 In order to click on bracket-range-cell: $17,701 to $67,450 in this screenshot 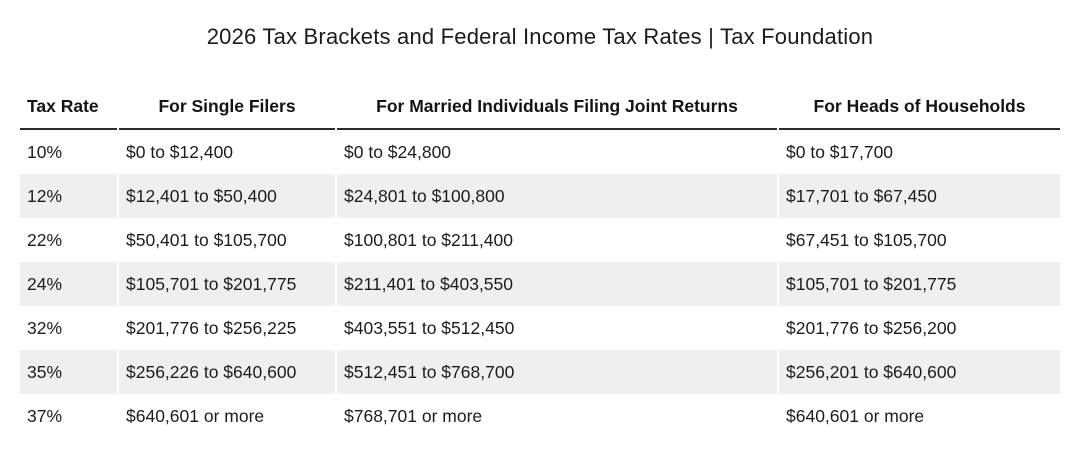, I will do `click(919, 196)`.